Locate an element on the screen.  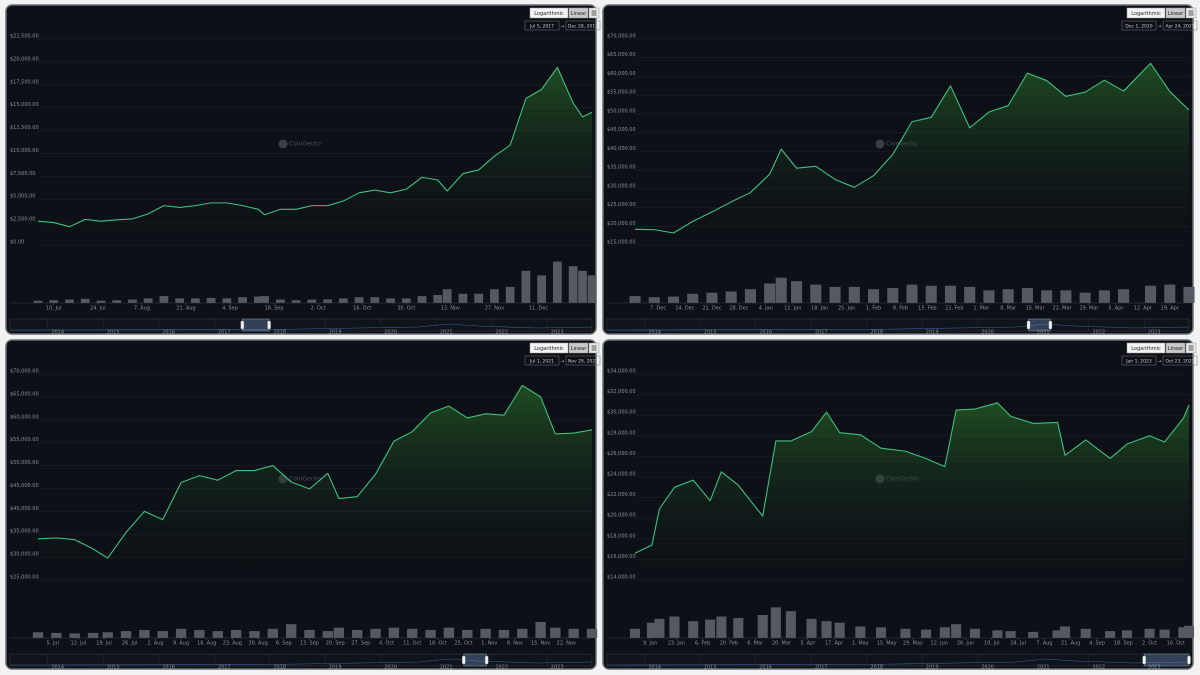
y-tick-label: $40,000.00 is located at coordinates (24, 509).